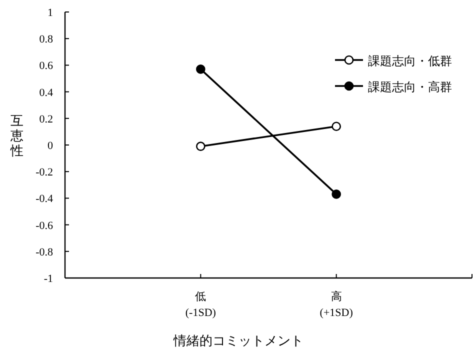 The image size is (474, 354). What do you see at coordinates (46, 119) in the screenshot?
I see `y-tick-label: 0.2` at bounding box center [46, 119].